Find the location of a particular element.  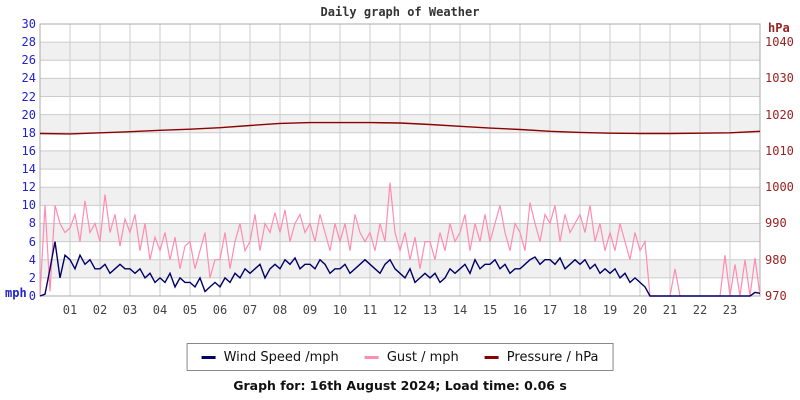

left-axis-tick: 20 is located at coordinates (28, 114).